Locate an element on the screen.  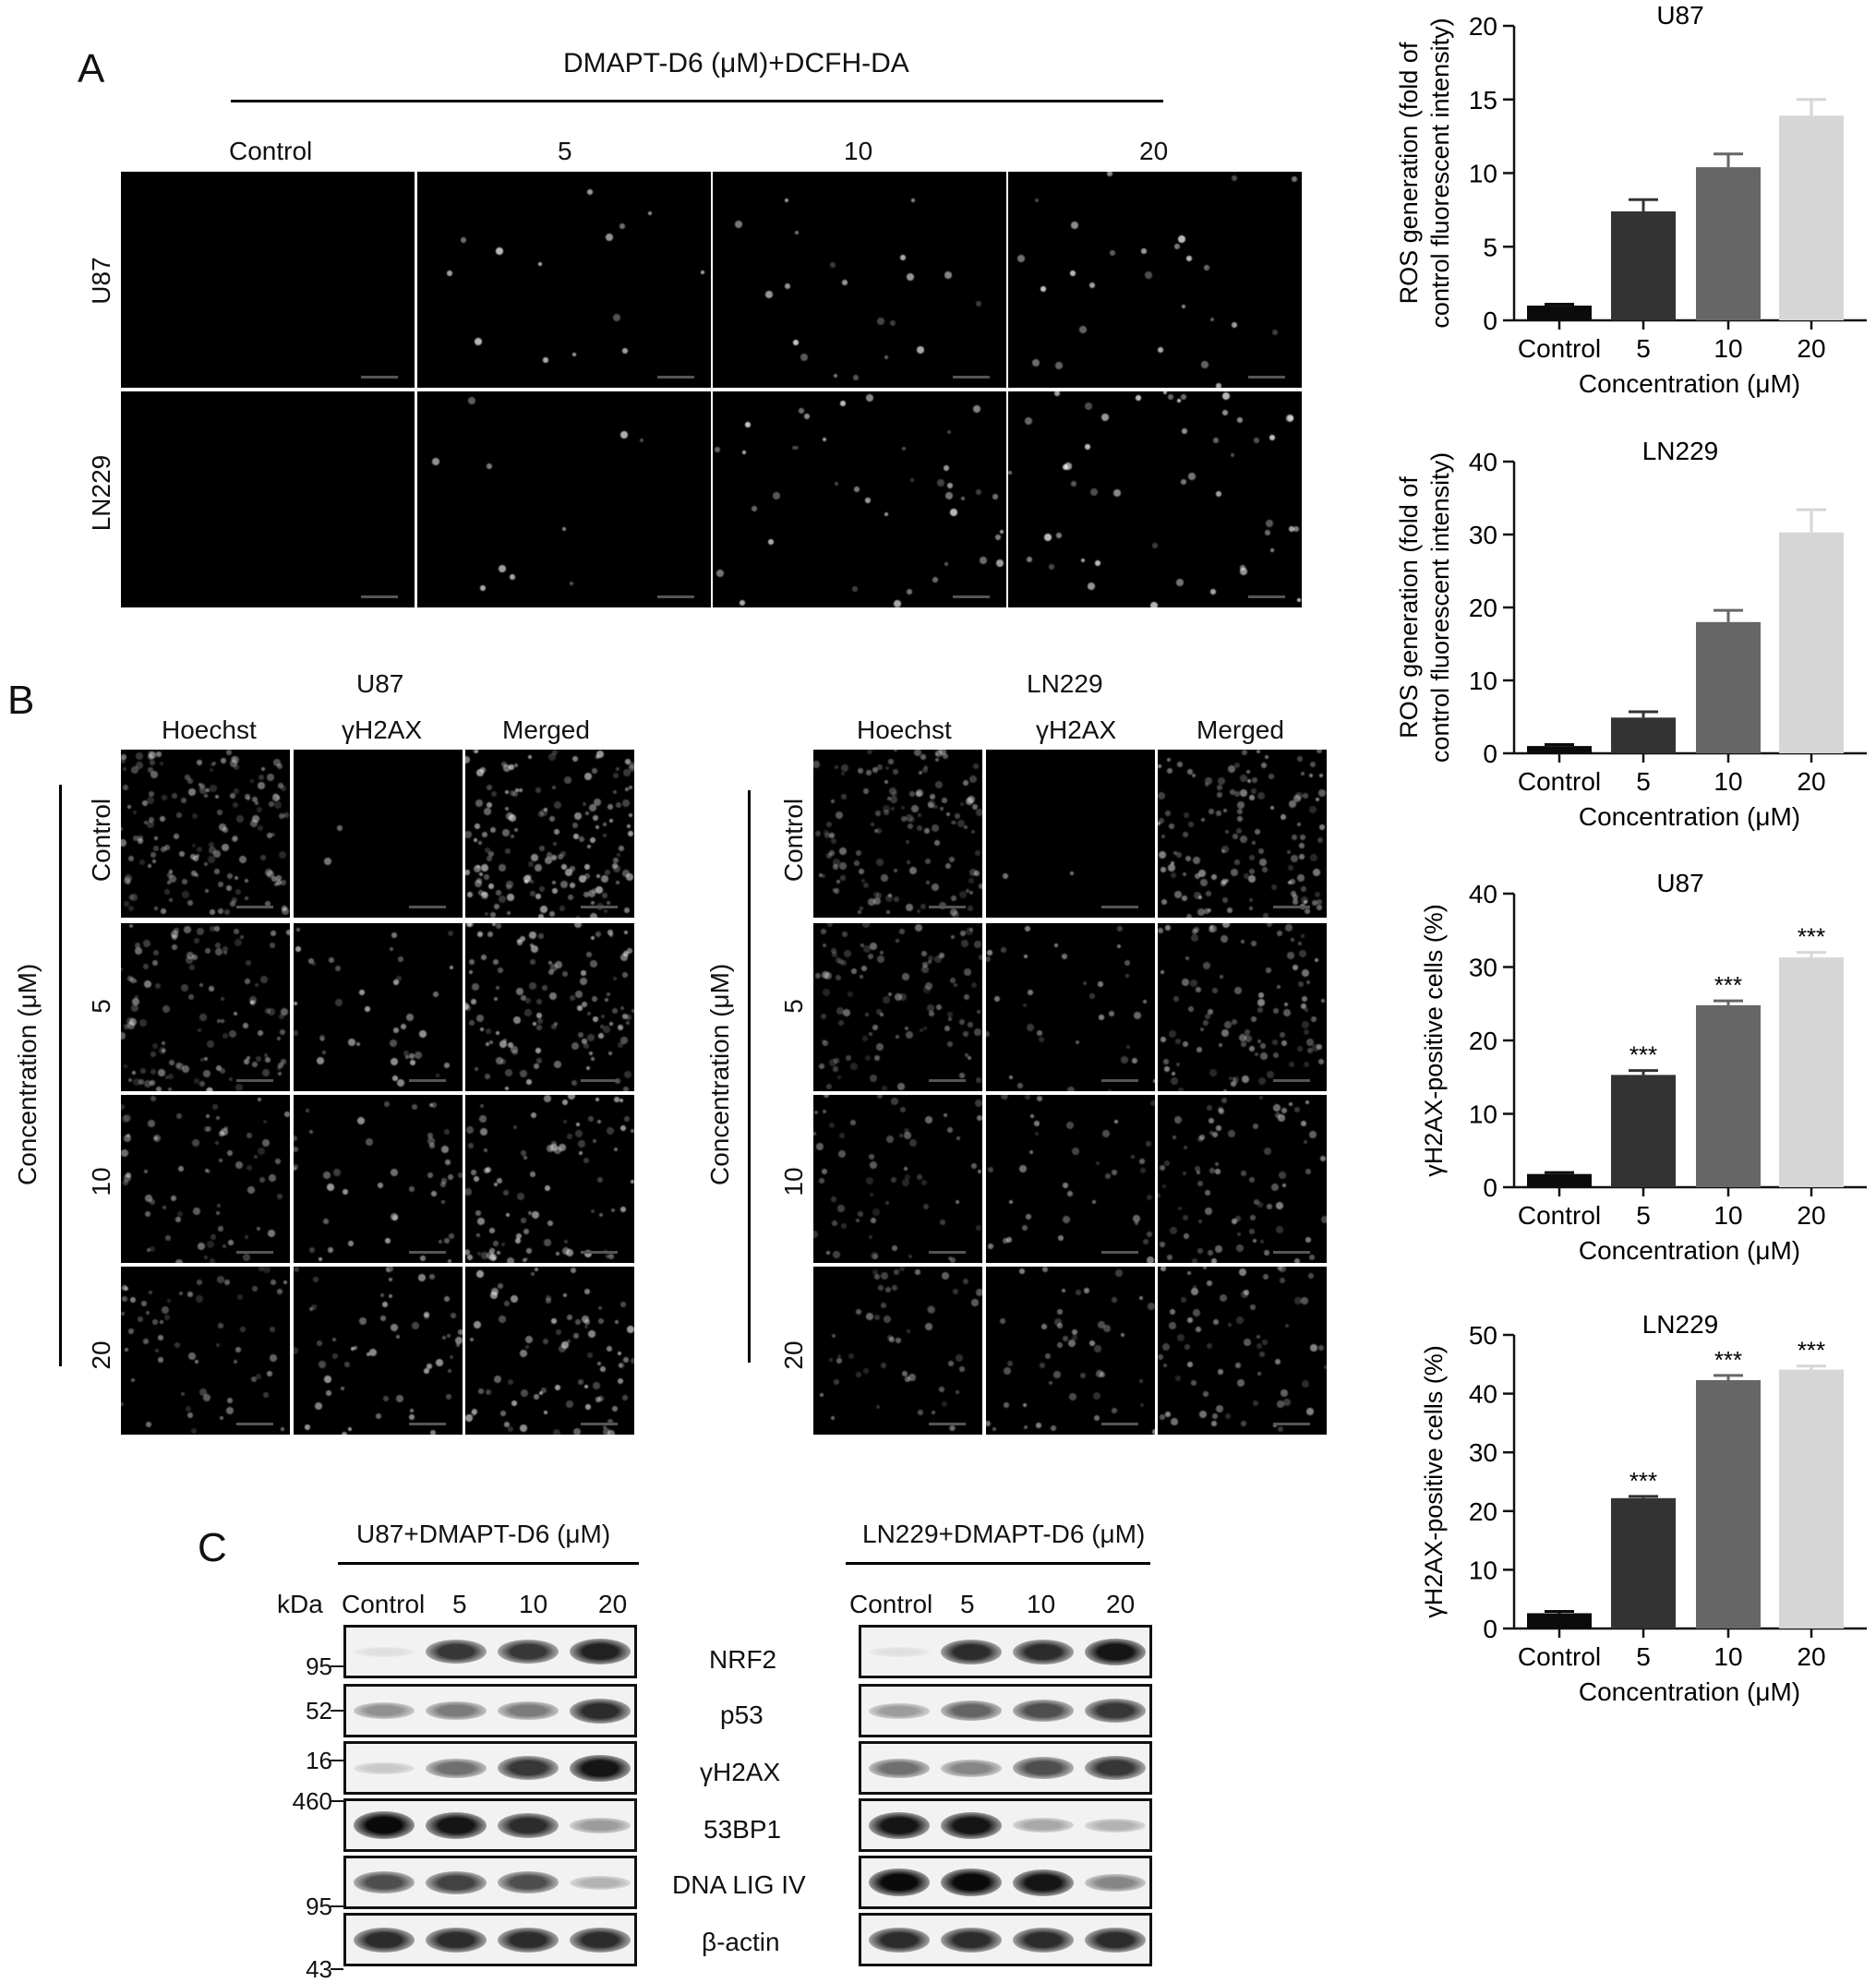
panel-a-letter: A is located at coordinates (91, 68).